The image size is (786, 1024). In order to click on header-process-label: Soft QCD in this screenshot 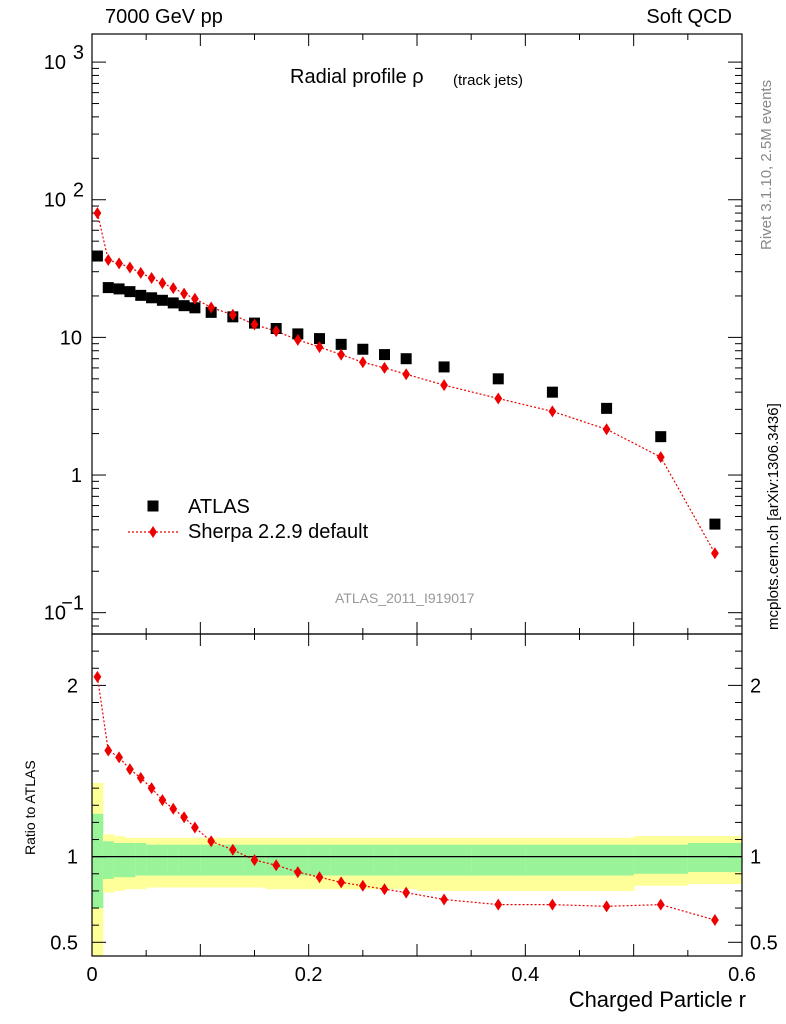, I will do `click(689, 17)`.